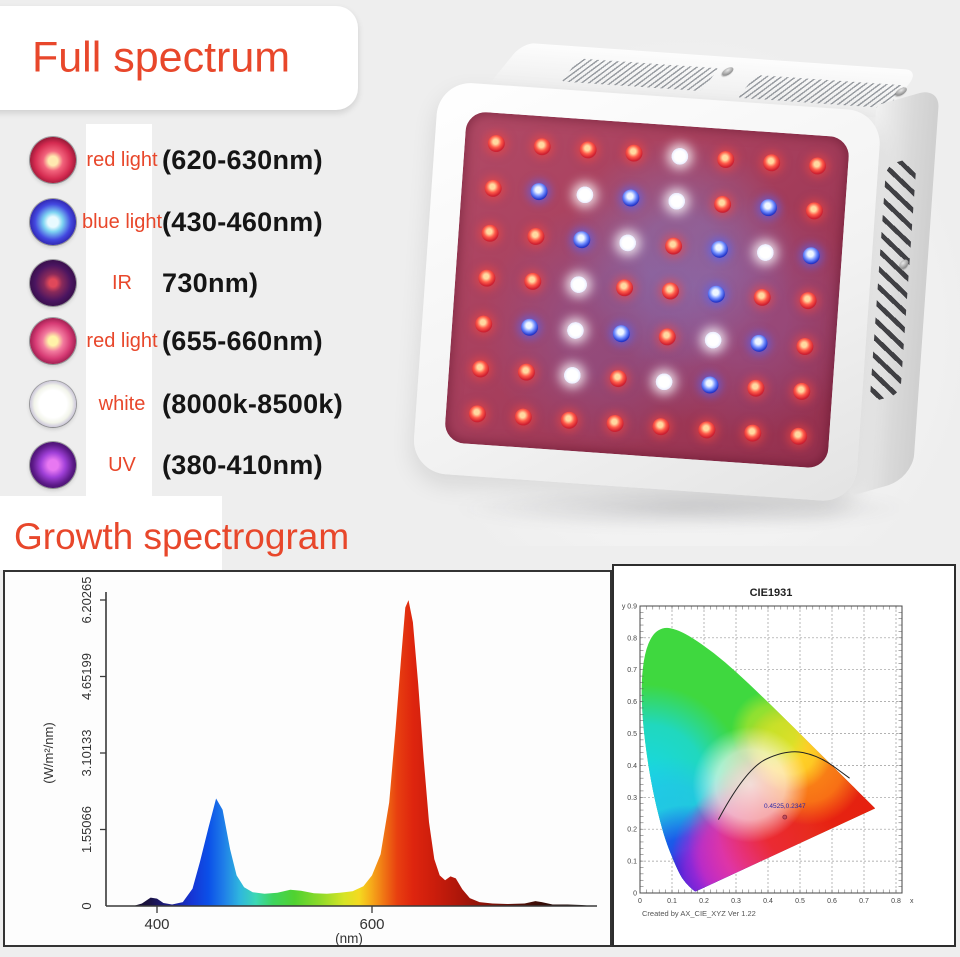 The width and height of the screenshot is (960, 957). I want to click on legend-row-red: red light (620-630nm), so click(215, 160).